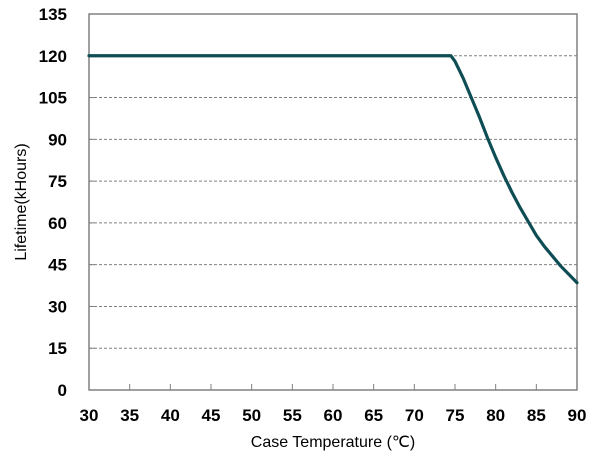 The height and width of the screenshot is (459, 592). I want to click on x-tick-label-75: 75, so click(455, 415).